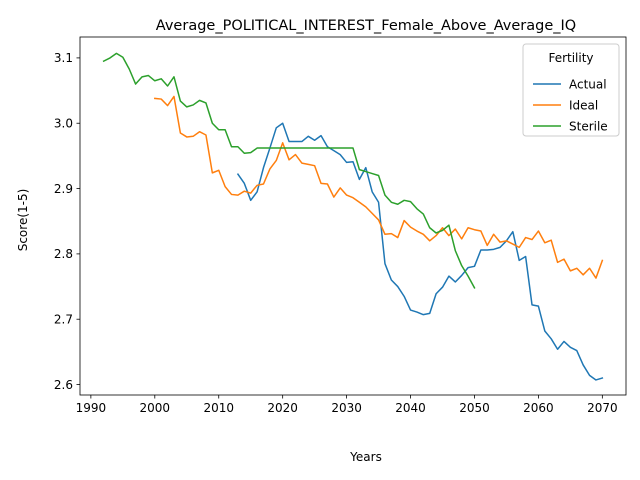 The width and height of the screenshot is (640, 480). Describe the element at coordinates (346, 408) in the screenshot. I see `x-tick-label: 2030` at that location.